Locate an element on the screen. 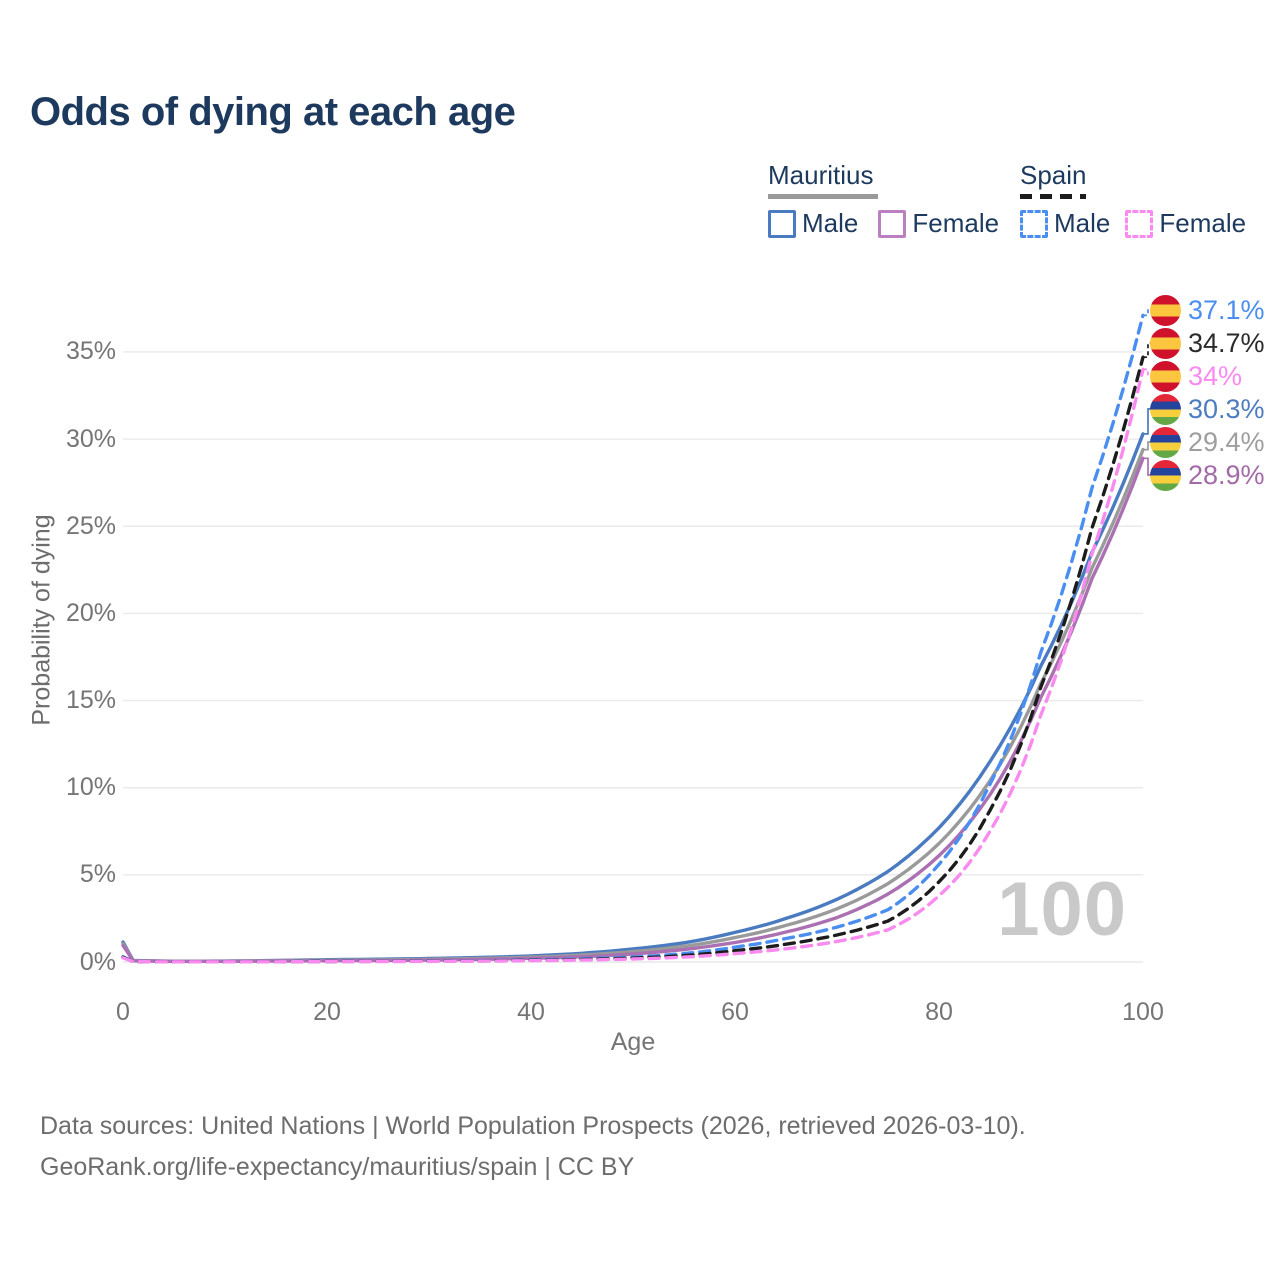  mauritius-line-swatch-icon is located at coordinates (823, 196).